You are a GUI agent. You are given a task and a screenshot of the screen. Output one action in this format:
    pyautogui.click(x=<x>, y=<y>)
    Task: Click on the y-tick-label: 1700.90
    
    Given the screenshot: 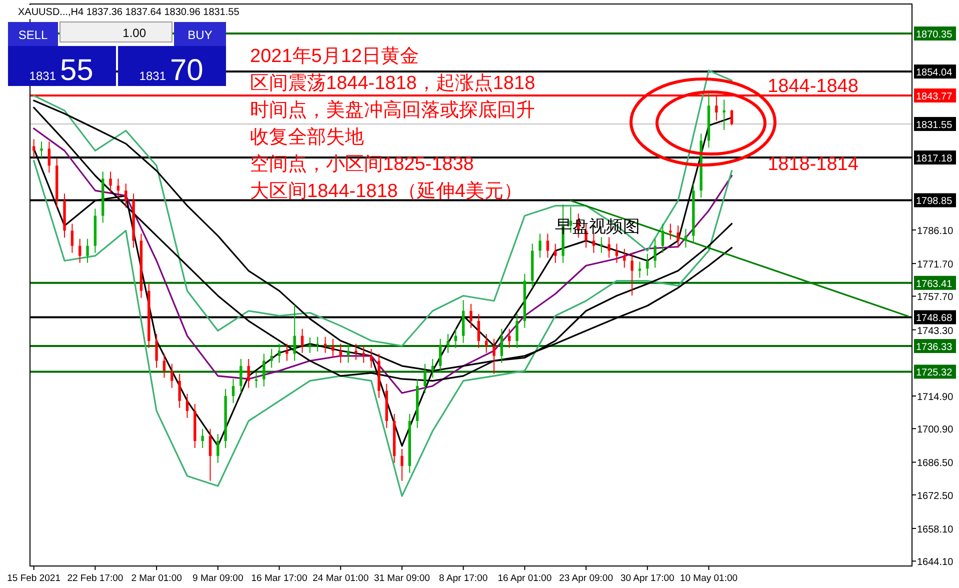 What is the action you would take?
    pyautogui.click(x=935, y=430)
    